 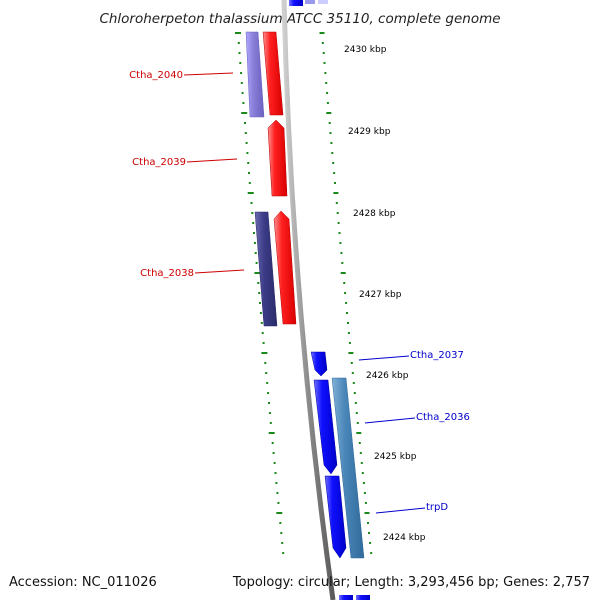 What do you see at coordinates (369, 132) in the screenshot?
I see `tick-label-2429: 2429 kbp` at bounding box center [369, 132].